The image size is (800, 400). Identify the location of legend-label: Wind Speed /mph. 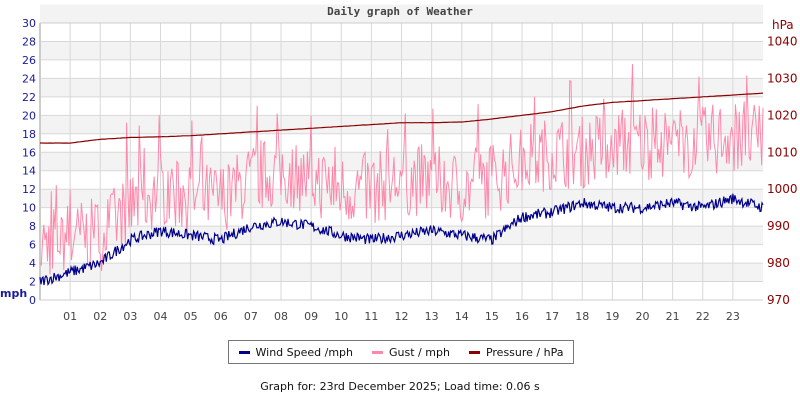
(304, 352).